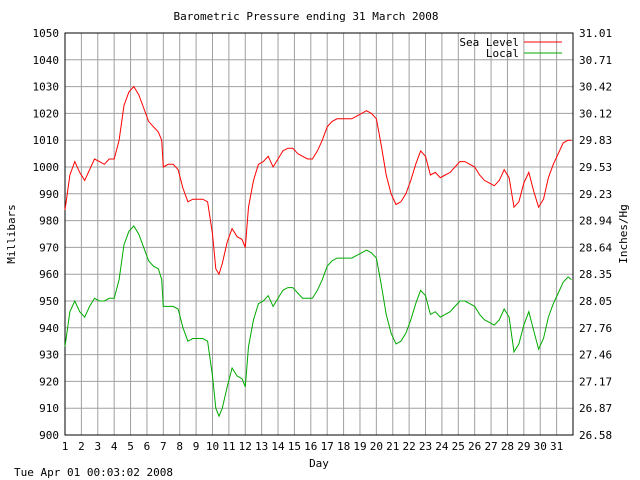 This screenshot has width=640, height=480. I want to click on y2-tick-label: 26.58, so click(595, 435).